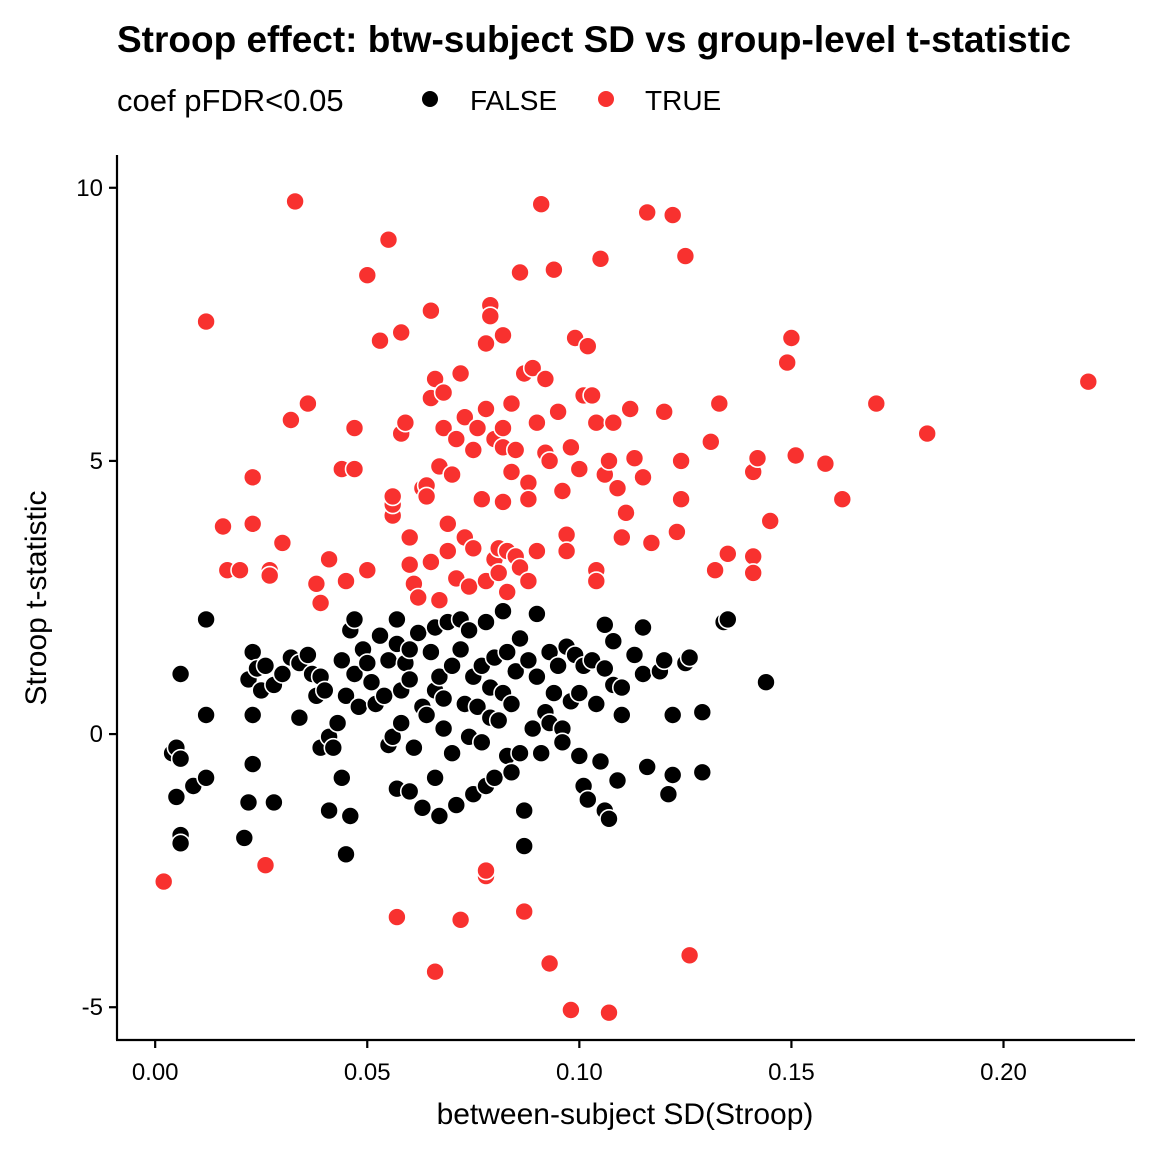  What do you see at coordinates (419, 100) in the screenshot?
I see `legend: coef pFDR<0.05 FALSE TRUE` at bounding box center [419, 100].